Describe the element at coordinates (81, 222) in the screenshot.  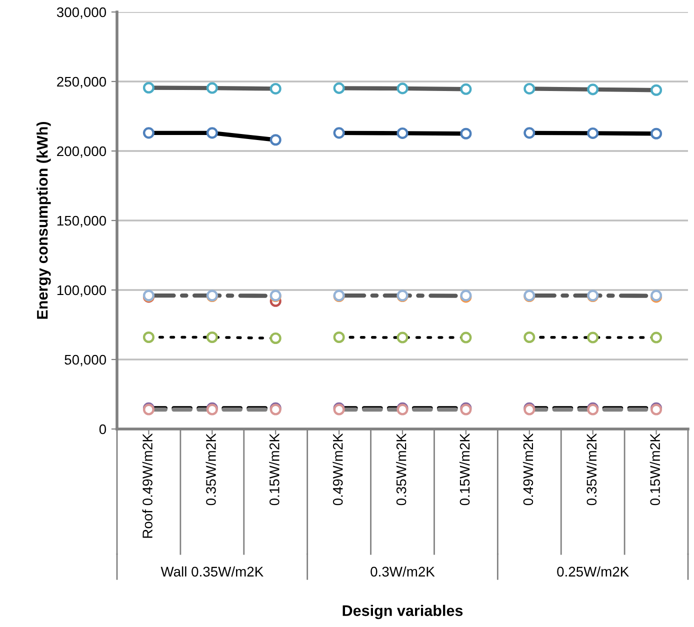
I see `y-tick-label: 150,000` at that location.